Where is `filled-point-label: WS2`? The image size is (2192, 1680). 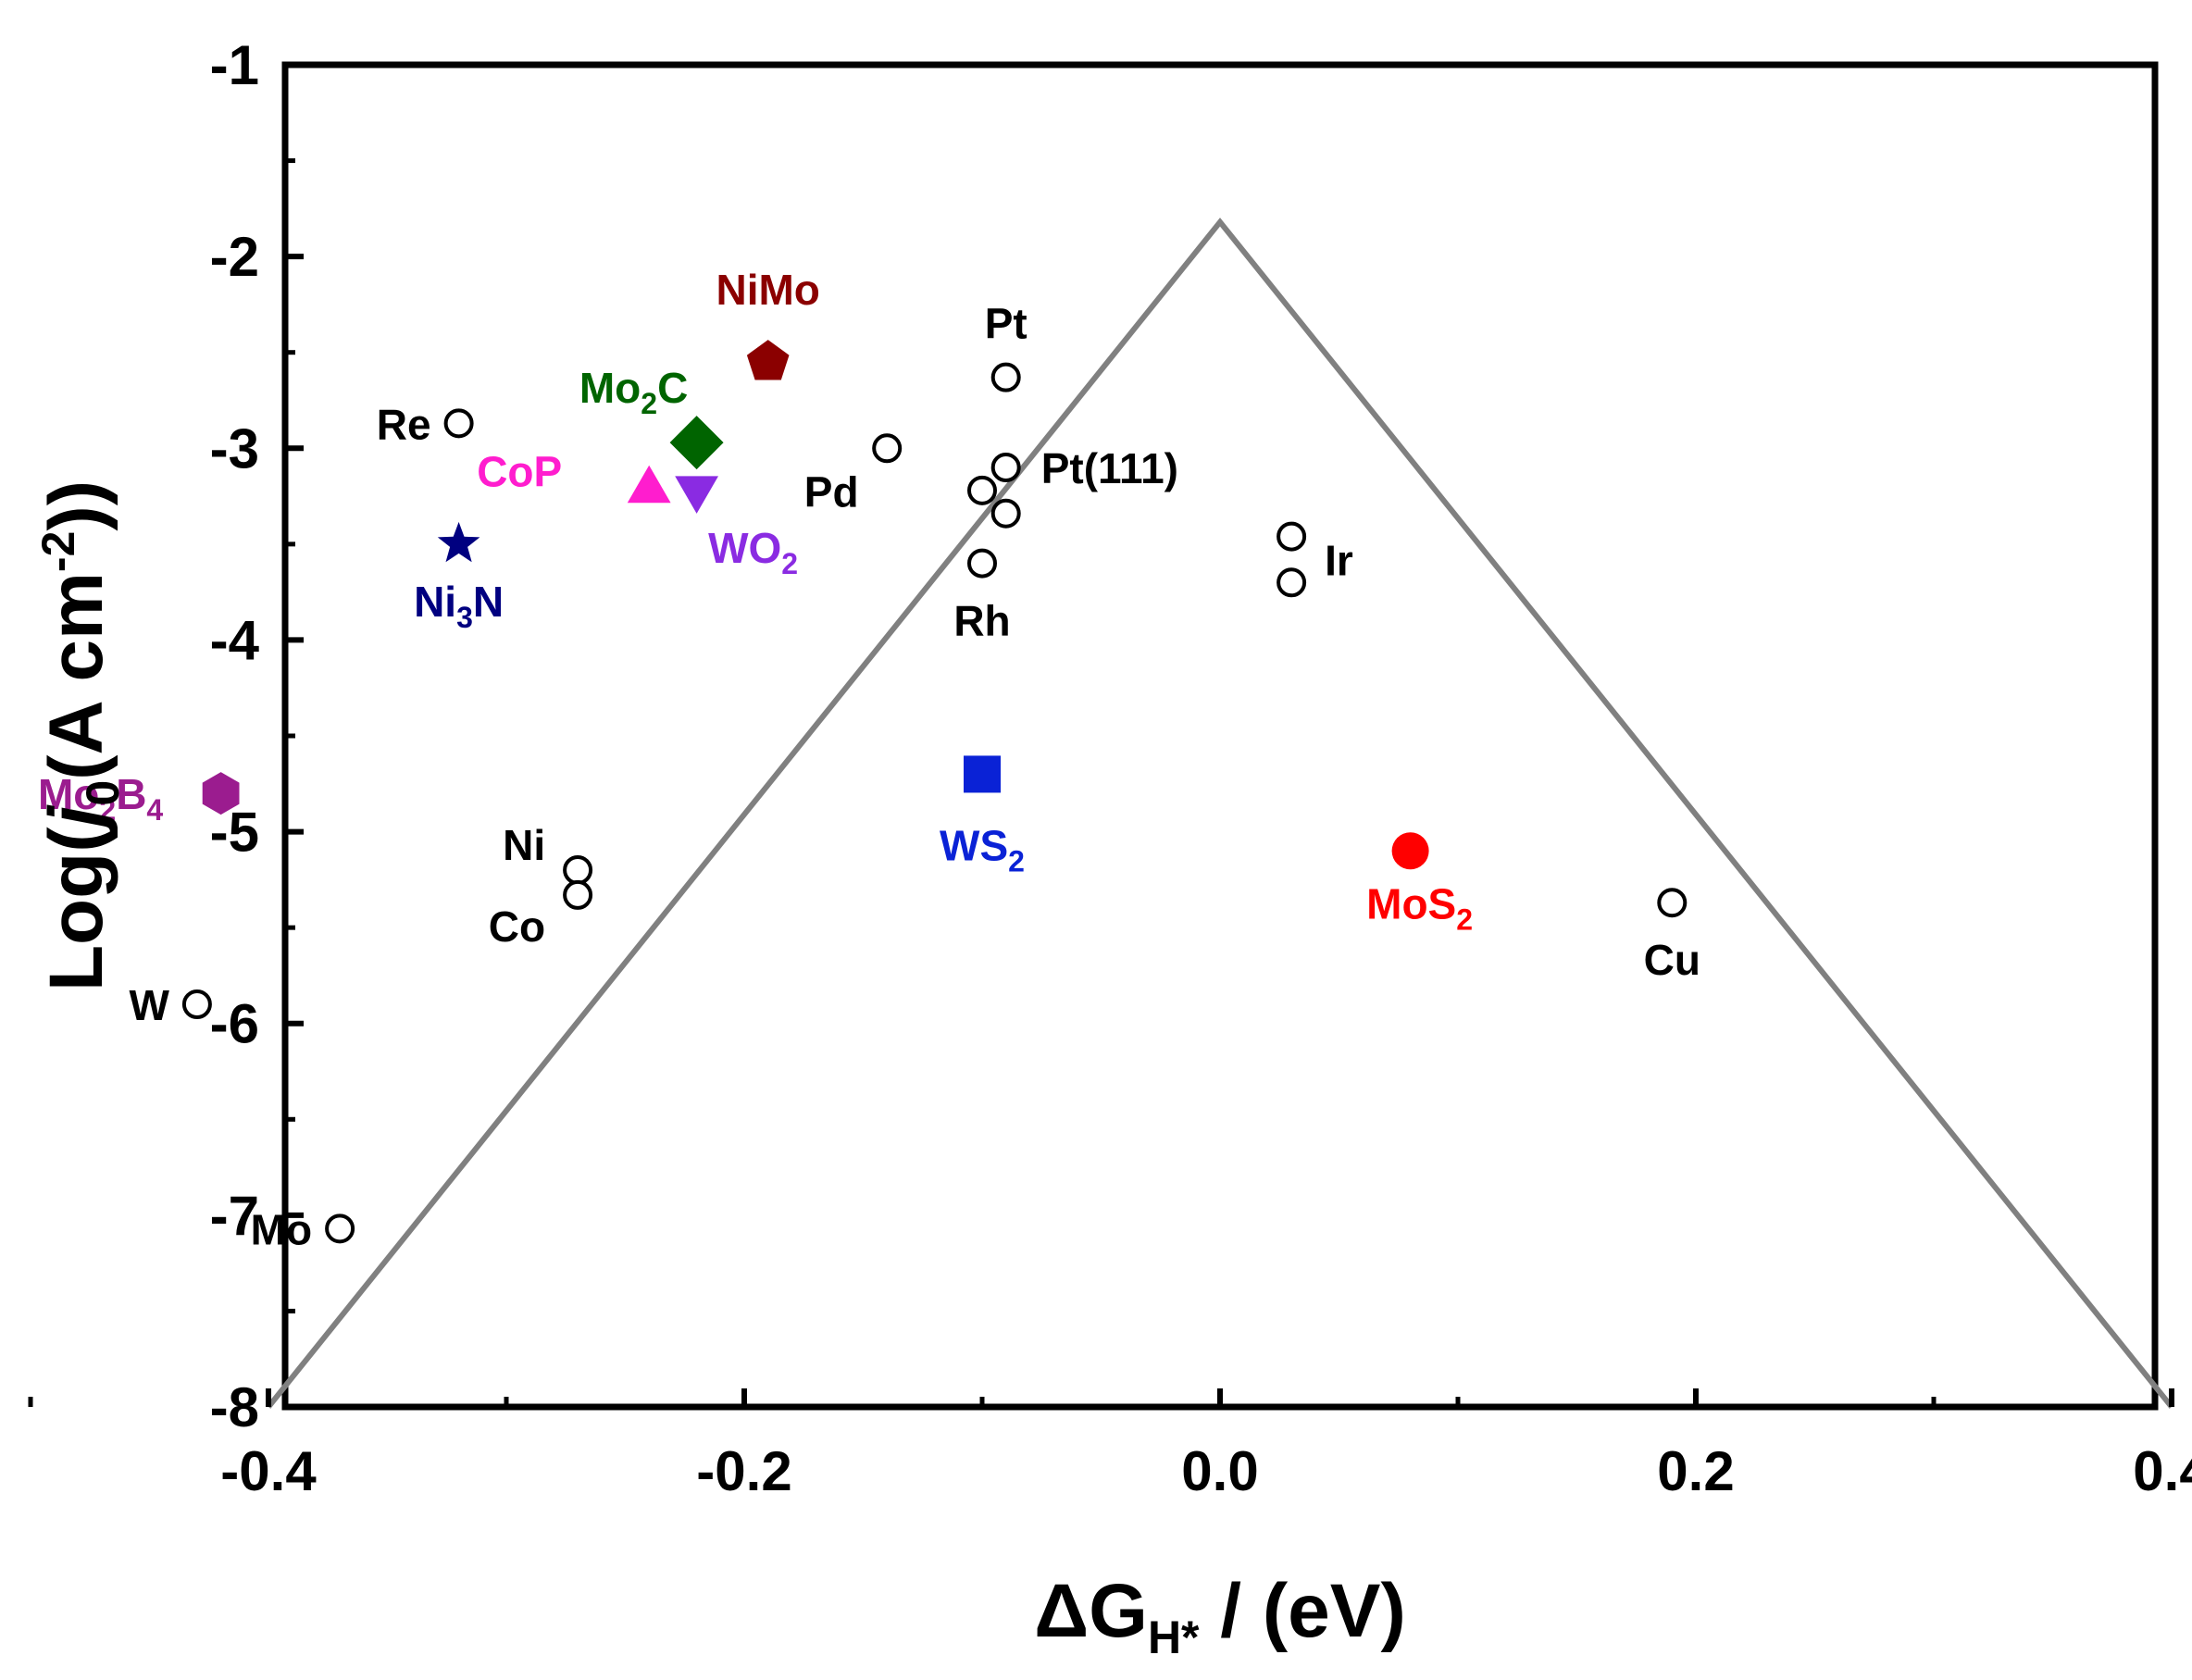 filled-point-label: WS2 is located at coordinates (982, 849).